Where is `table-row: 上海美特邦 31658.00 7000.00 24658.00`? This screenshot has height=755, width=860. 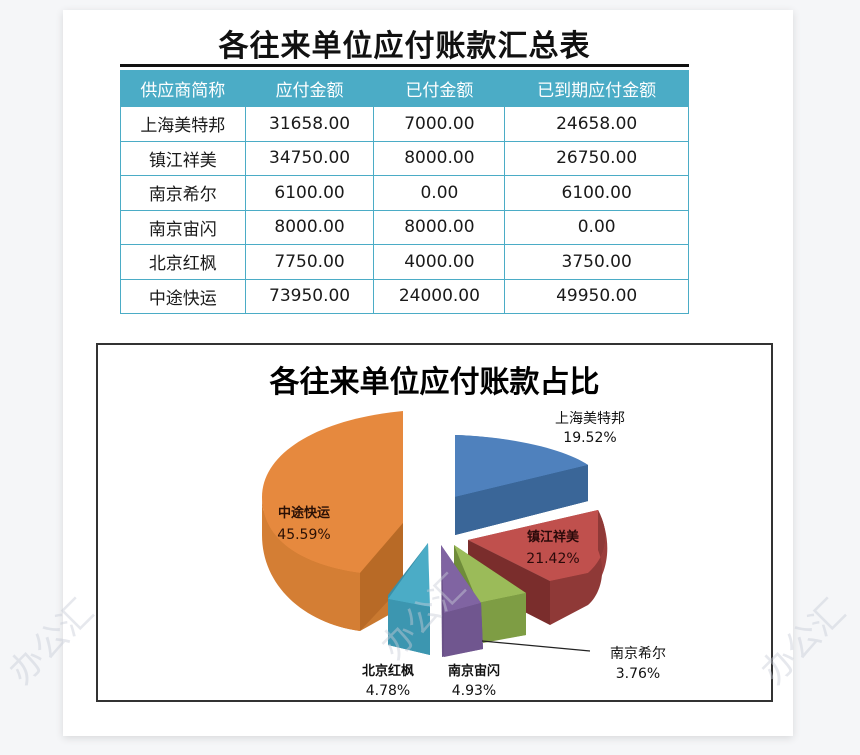
table-row: 上海美特邦 31658.00 7000.00 24658.00 is located at coordinates (404, 124).